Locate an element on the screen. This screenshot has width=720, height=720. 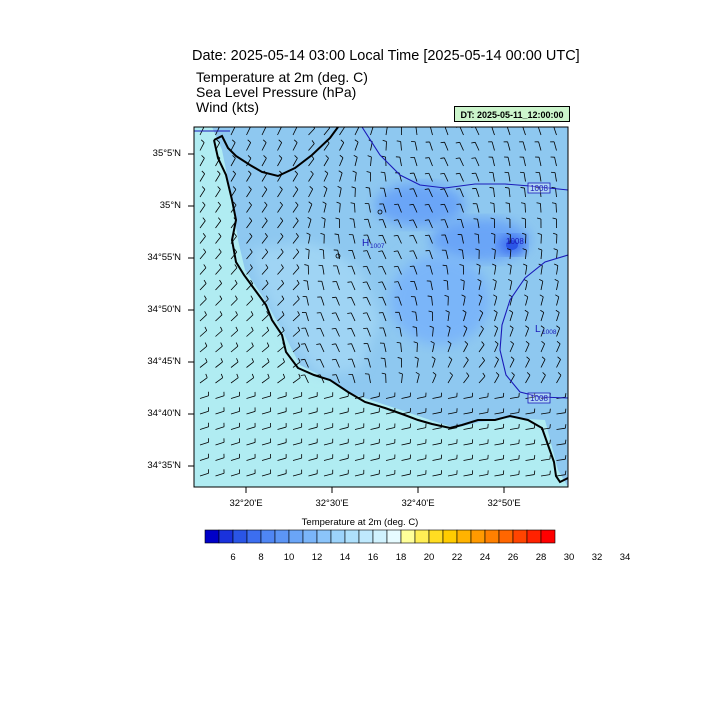
lat-label: 34°45'N is located at coordinates (164, 361).